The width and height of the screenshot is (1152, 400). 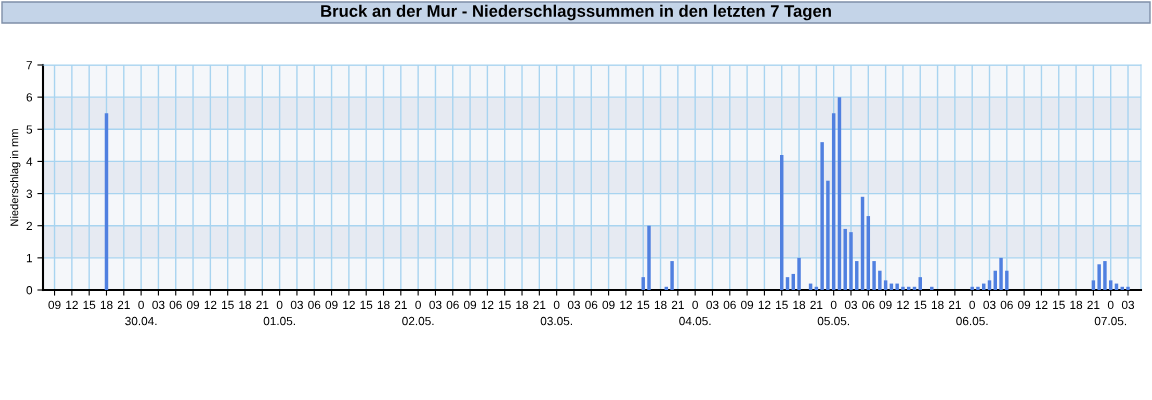 What do you see at coordinates (15, 177) in the screenshot?
I see `y-axis-title: Niederschlag in mm` at bounding box center [15, 177].